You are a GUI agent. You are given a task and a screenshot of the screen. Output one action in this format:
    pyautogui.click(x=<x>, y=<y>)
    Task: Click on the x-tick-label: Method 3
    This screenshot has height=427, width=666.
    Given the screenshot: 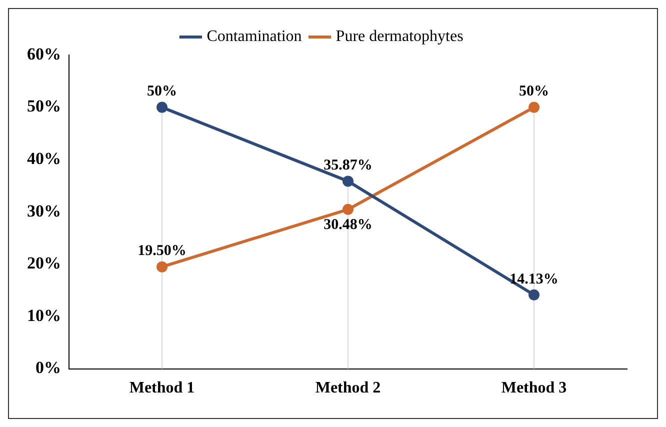 What is the action you would take?
    pyautogui.click(x=534, y=388)
    